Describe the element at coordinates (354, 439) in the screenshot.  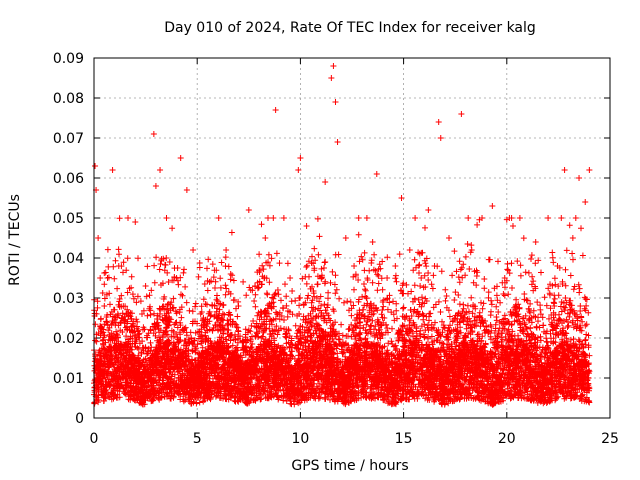
I see `x-tick-labels: 0 5 10 15 20 25` at that location.